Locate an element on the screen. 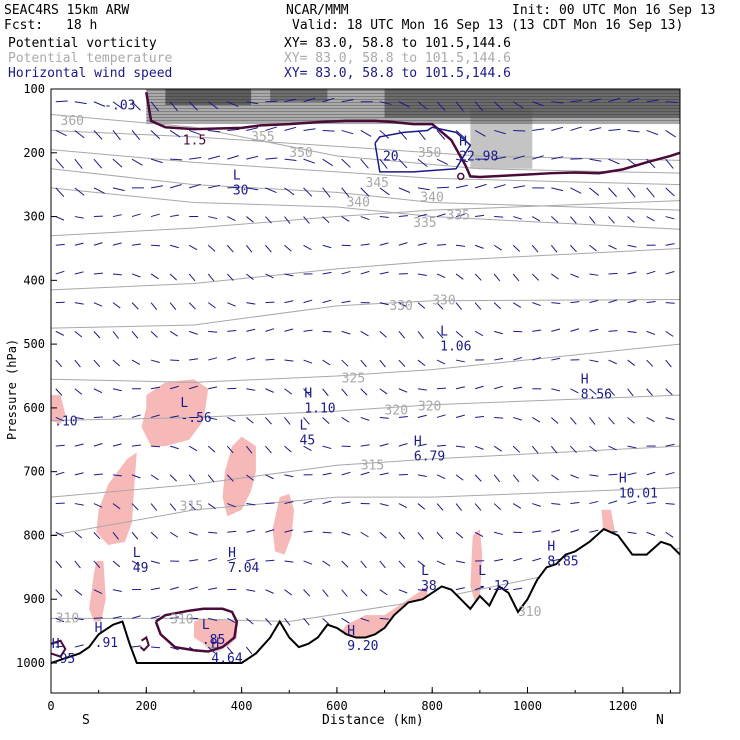  org-label: NCAR/MMM is located at coordinates (317, 10).